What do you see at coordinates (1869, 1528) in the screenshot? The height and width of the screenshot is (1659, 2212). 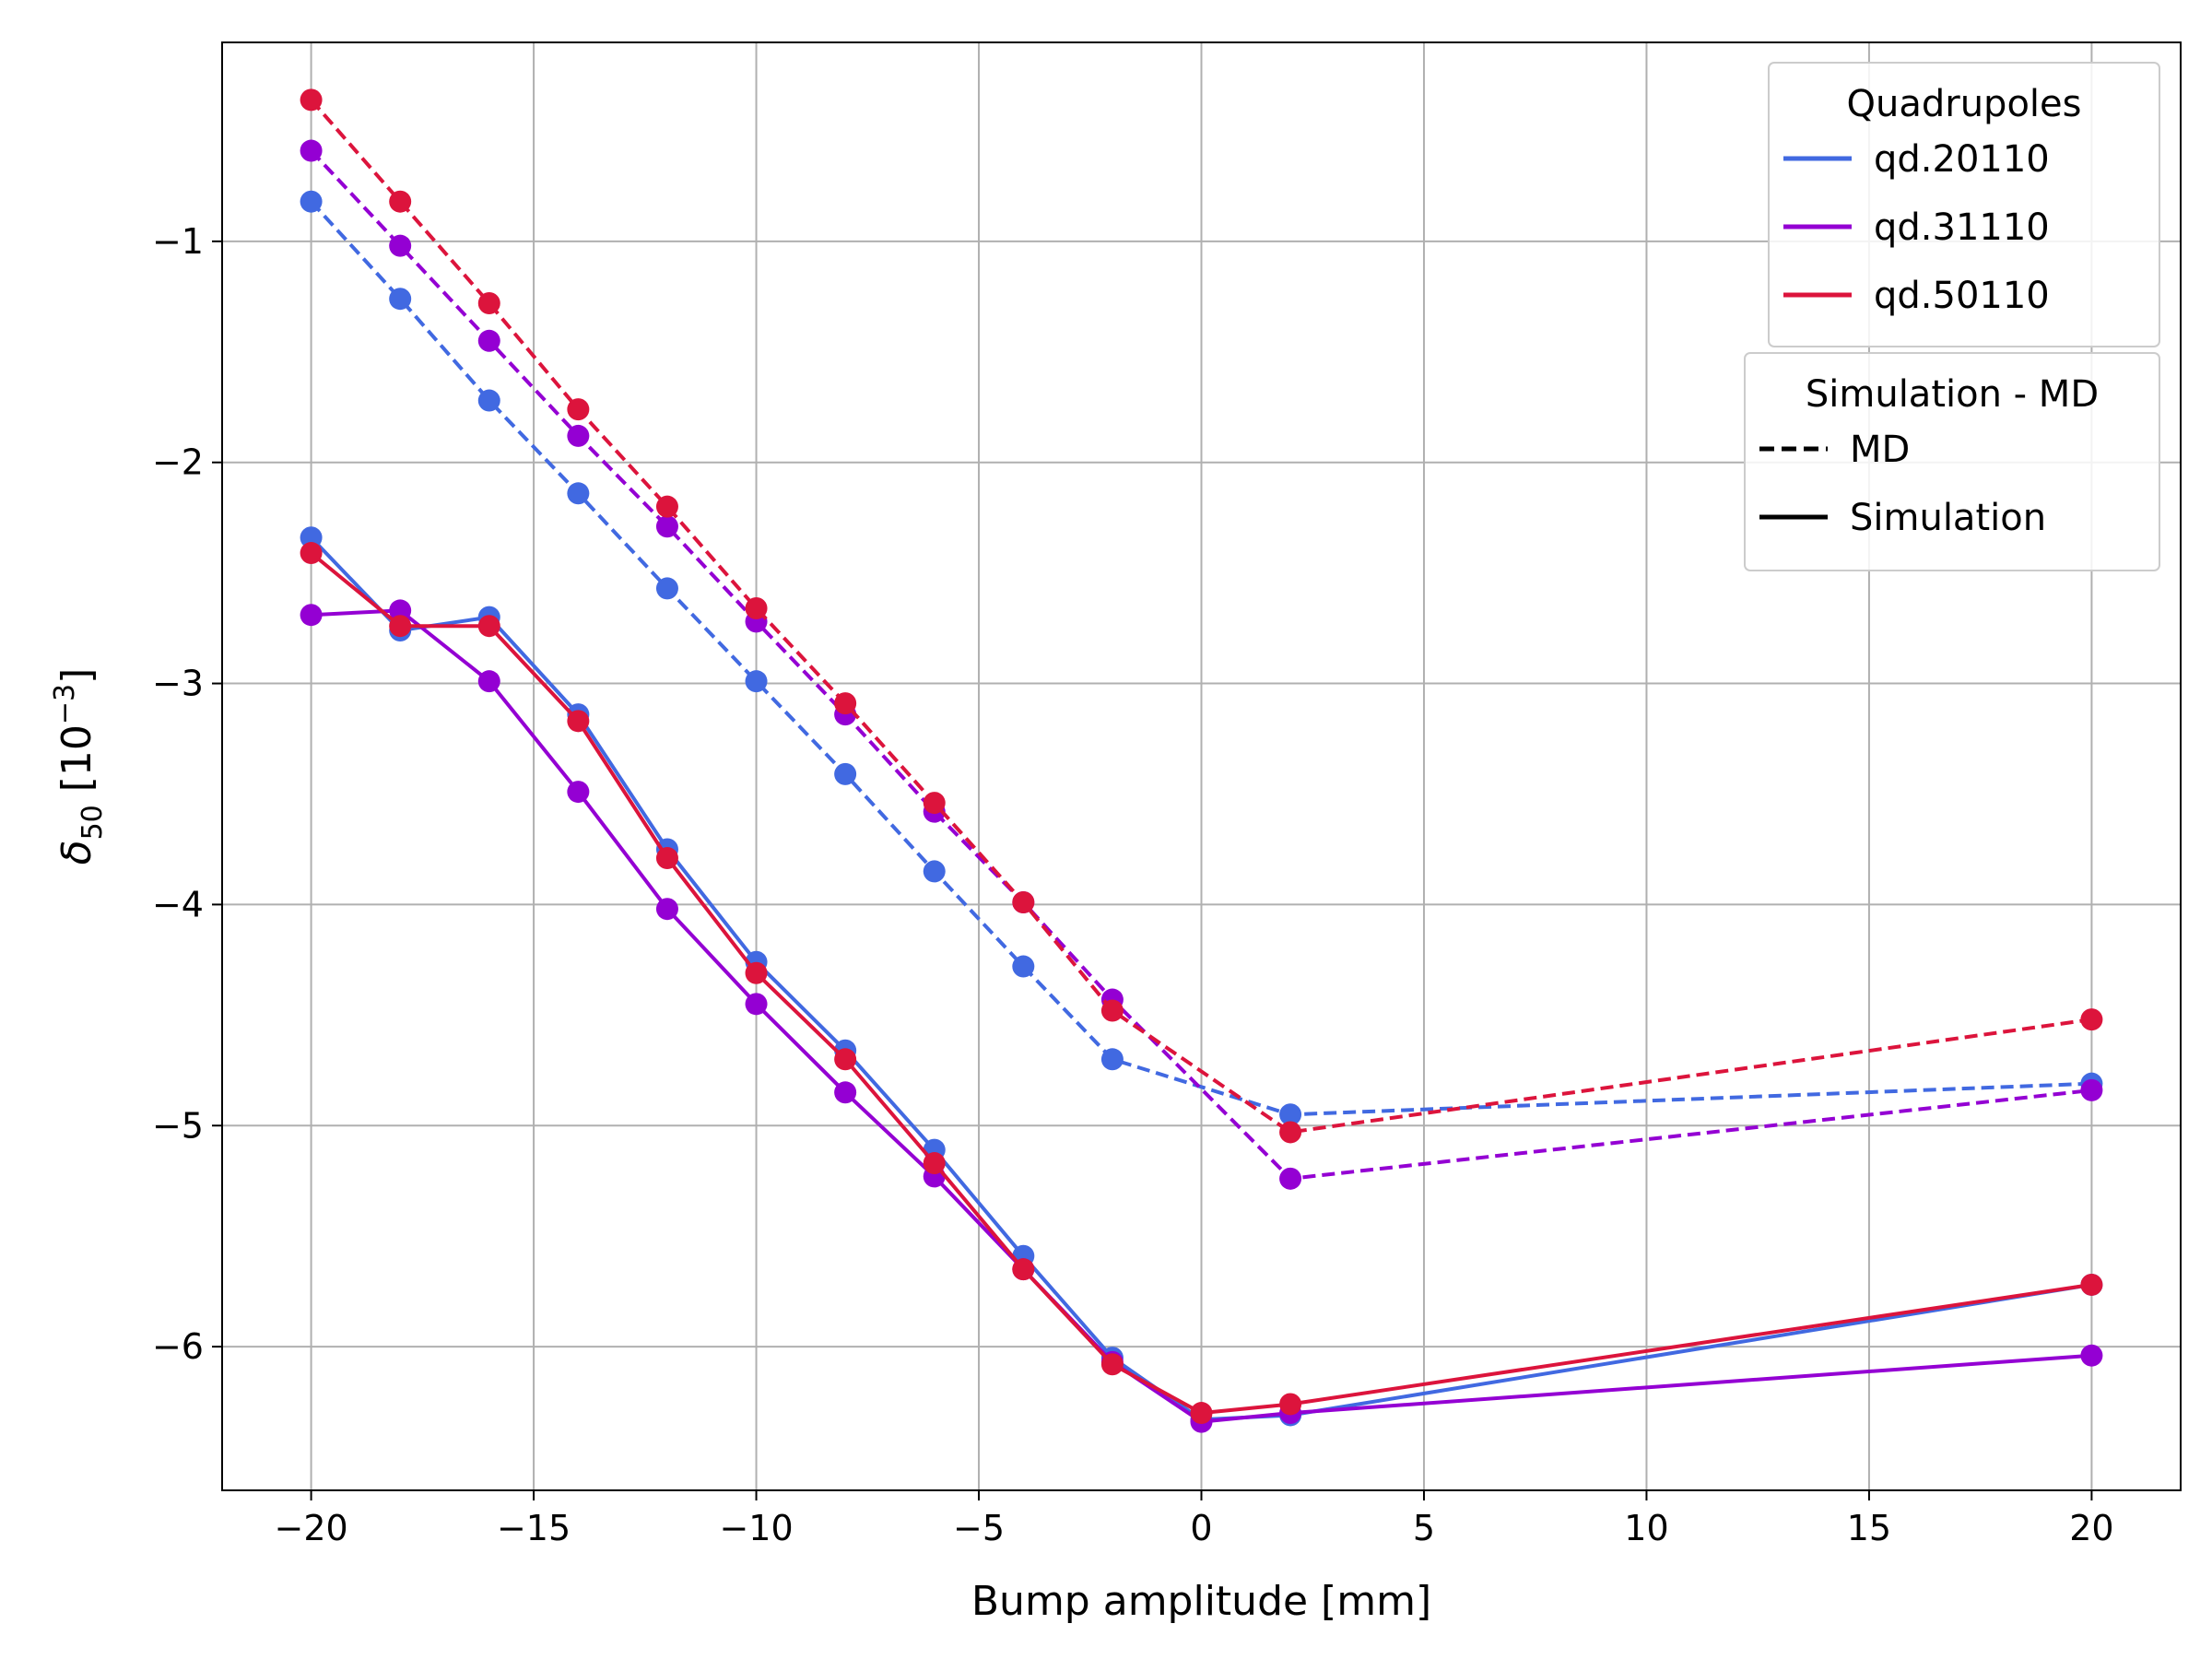 I see `x-tick-label: 15` at bounding box center [1869, 1528].